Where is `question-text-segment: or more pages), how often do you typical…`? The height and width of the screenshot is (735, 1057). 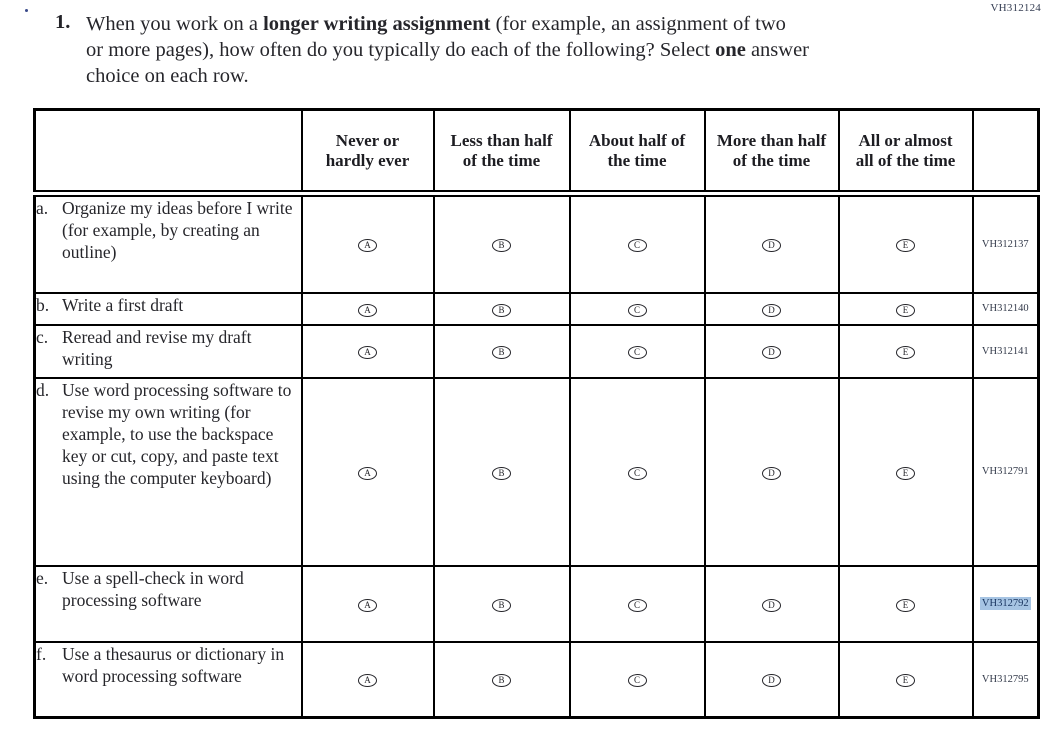 question-text-segment: or more pages), how often do you typical… is located at coordinates (401, 50).